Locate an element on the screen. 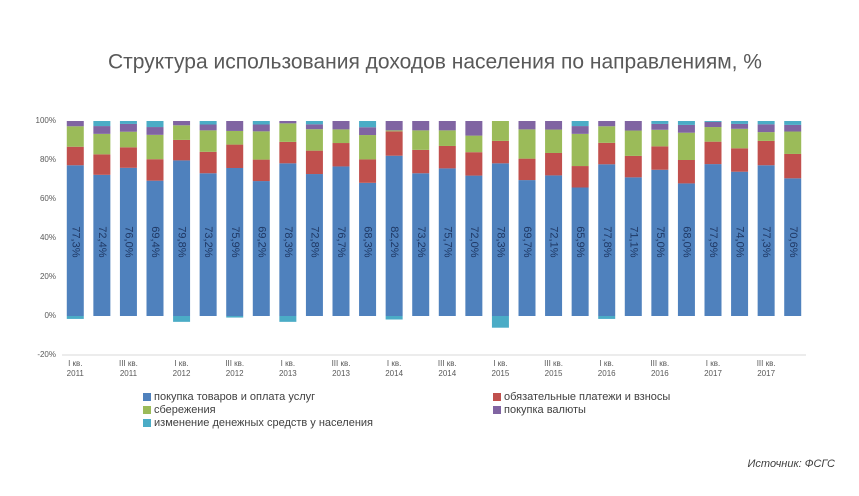 This screenshot has width=859, height=496. source: Источник: ФСГС is located at coordinates (792, 464).